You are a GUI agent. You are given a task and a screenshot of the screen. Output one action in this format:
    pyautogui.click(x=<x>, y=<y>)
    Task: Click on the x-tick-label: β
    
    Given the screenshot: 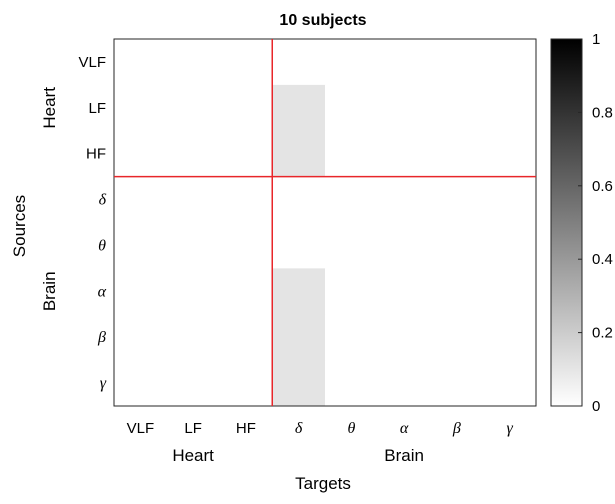 What is the action you would take?
    pyautogui.click(x=456, y=428)
    